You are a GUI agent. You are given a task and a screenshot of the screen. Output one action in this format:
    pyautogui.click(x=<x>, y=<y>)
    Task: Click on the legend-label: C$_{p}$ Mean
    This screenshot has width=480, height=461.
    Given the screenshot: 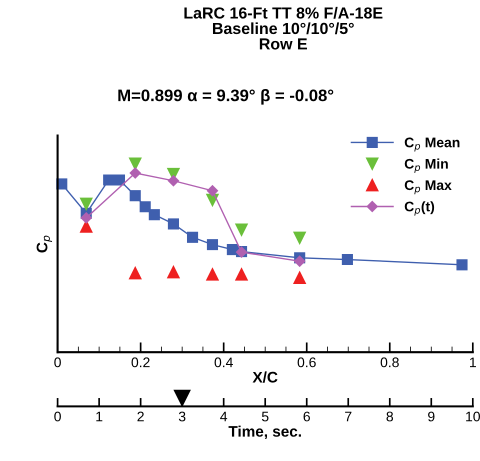 What is the action you would take?
    pyautogui.click(x=432, y=145)
    